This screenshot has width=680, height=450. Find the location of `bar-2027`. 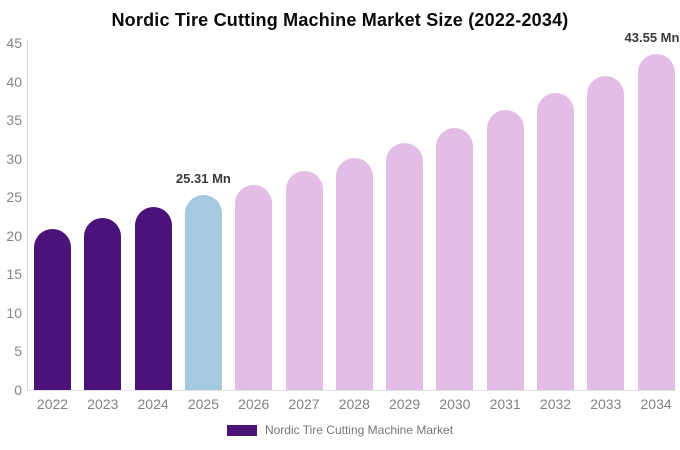

bar-2027 is located at coordinates (304, 280).